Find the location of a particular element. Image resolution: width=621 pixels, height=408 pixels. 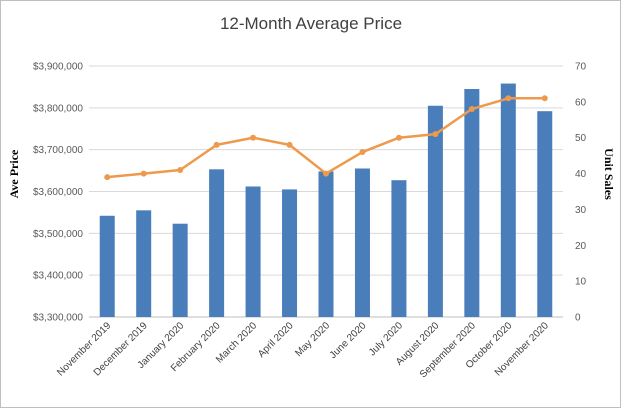

y-tick-label: $3,700,000 is located at coordinates (58, 150).